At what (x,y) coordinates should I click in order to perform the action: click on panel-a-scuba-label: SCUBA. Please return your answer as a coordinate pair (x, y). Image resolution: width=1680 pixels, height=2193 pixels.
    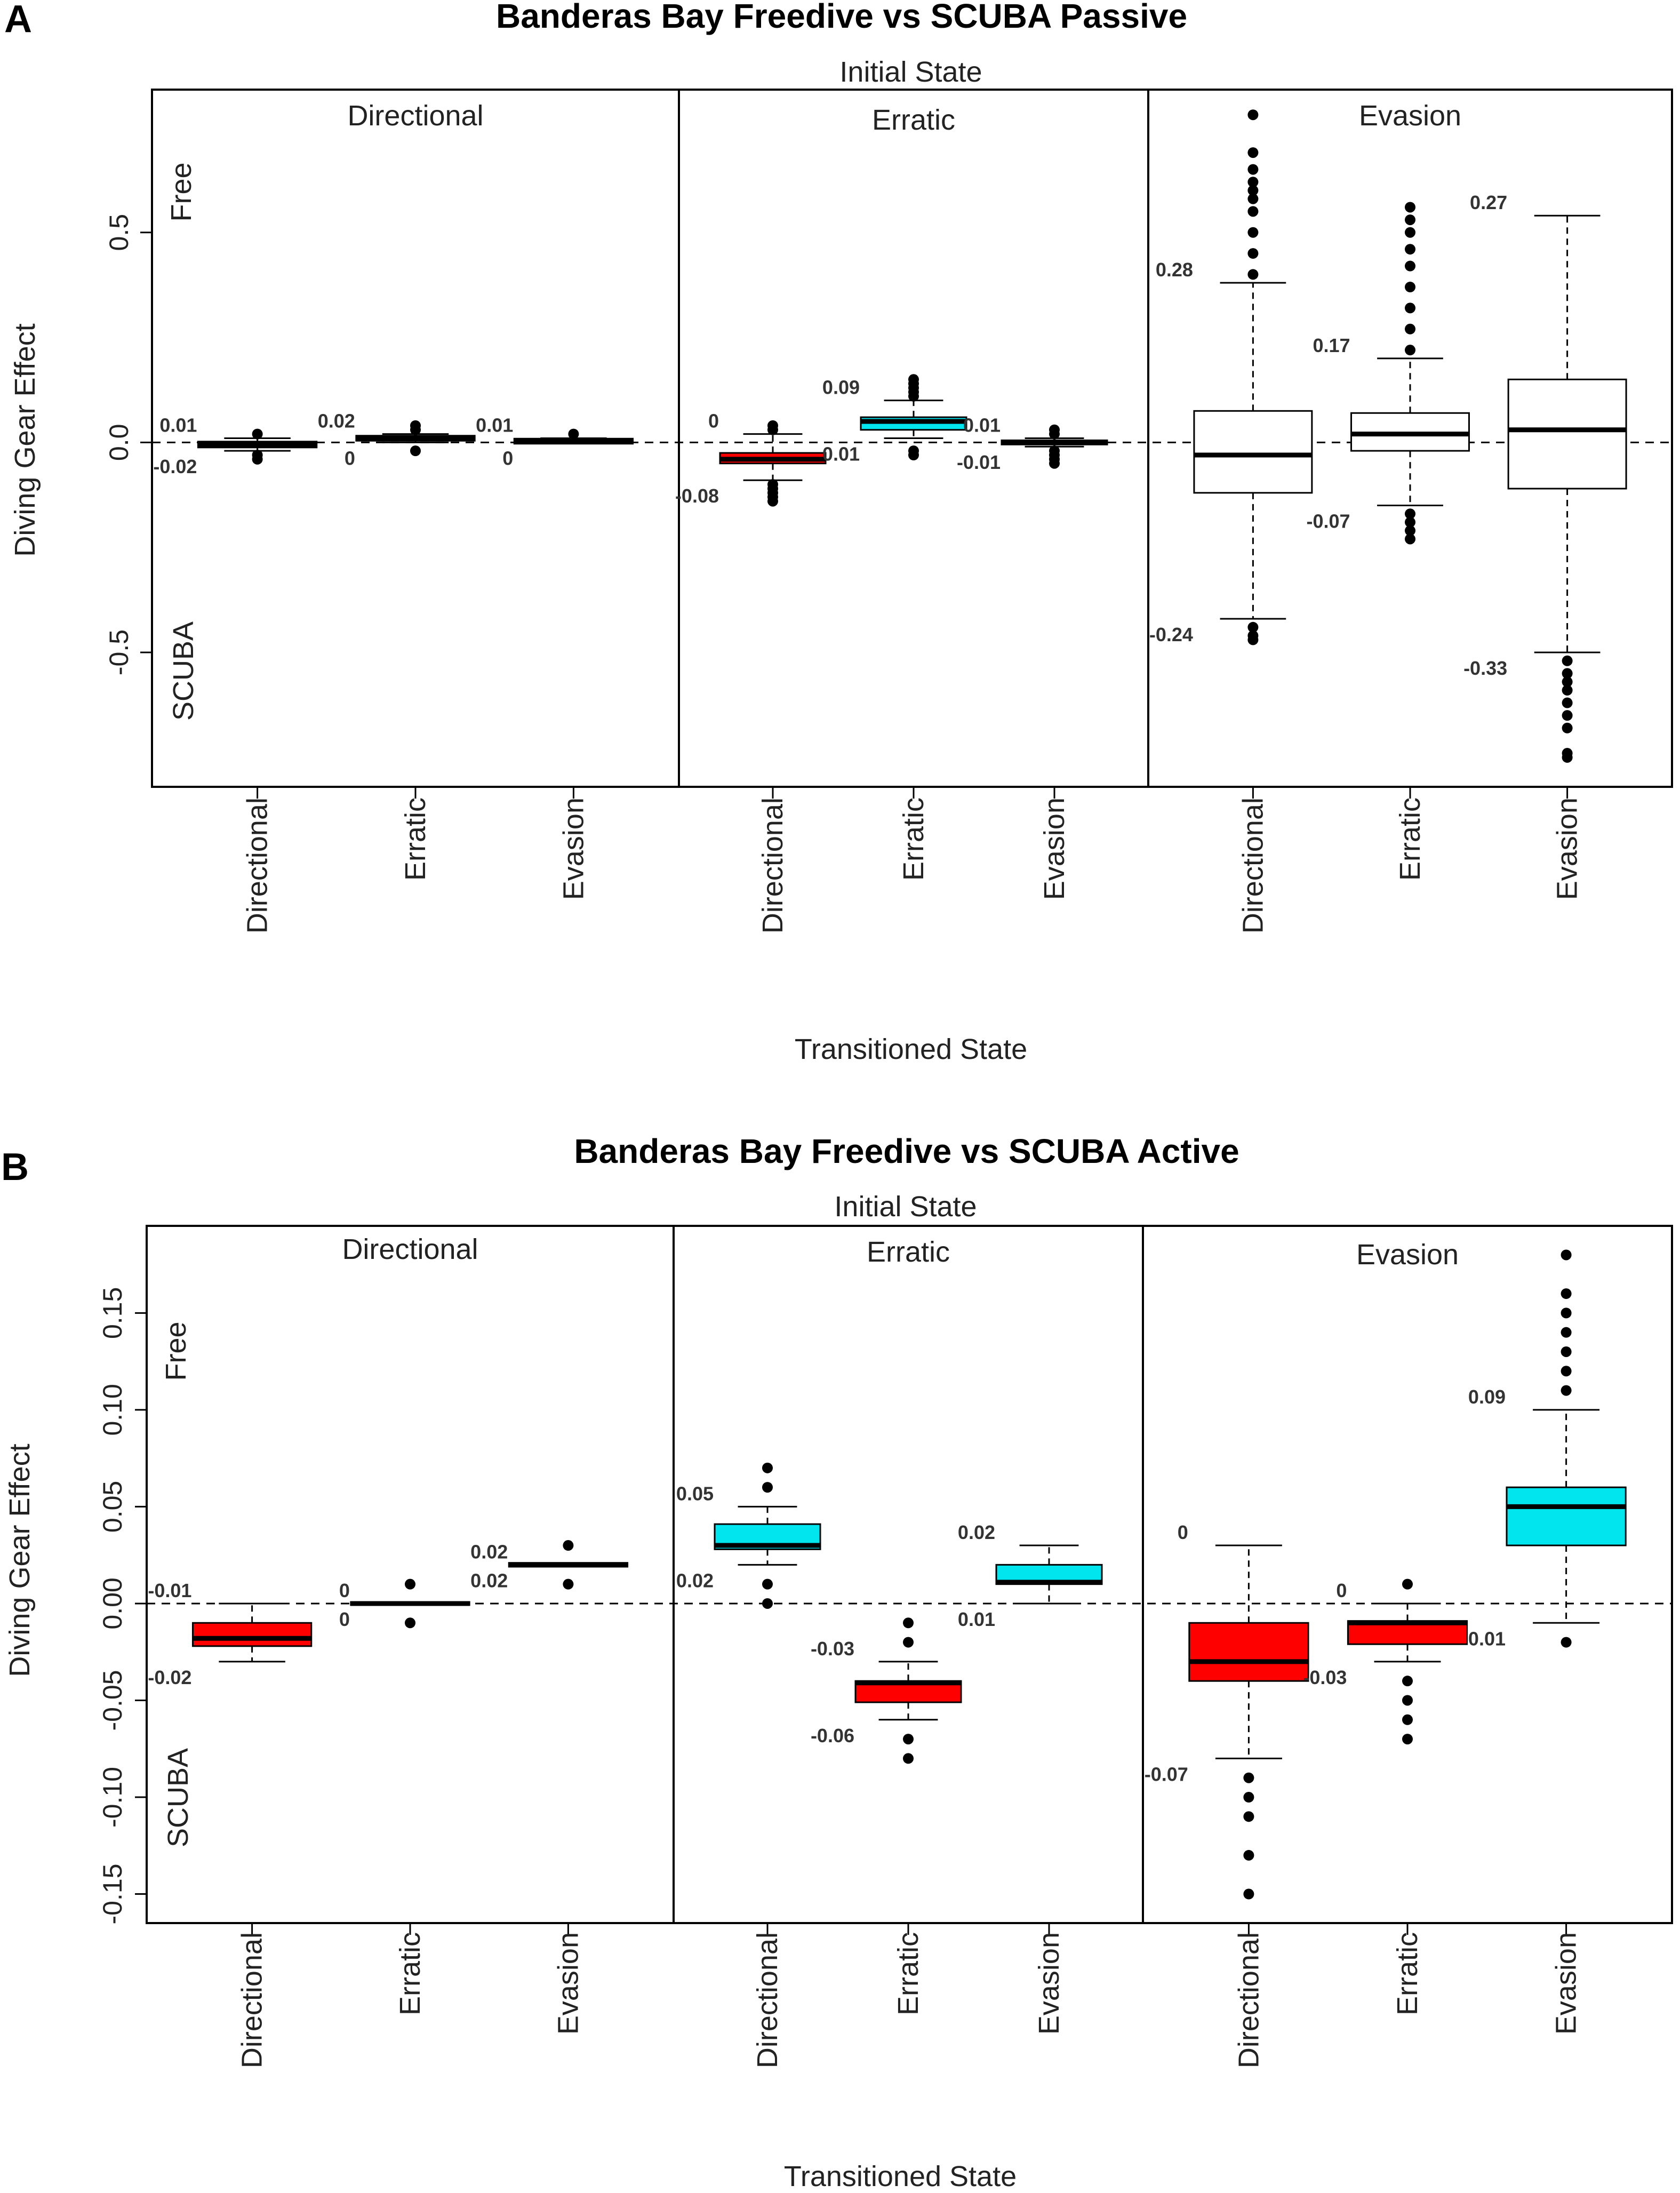
    Looking at the image, I should click on (183, 671).